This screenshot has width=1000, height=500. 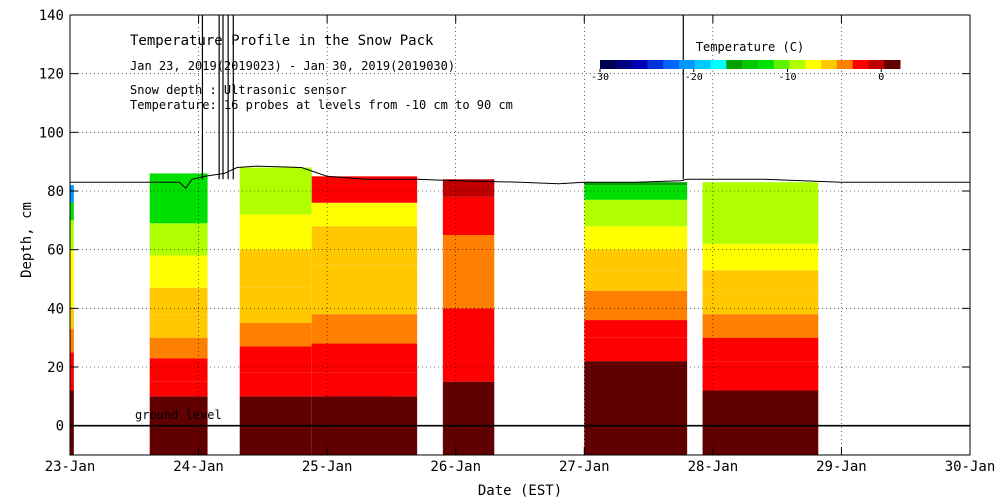 I want to click on note-snow-depth: Snow depth : Ultrasonic sensor, so click(x=238, y=90).